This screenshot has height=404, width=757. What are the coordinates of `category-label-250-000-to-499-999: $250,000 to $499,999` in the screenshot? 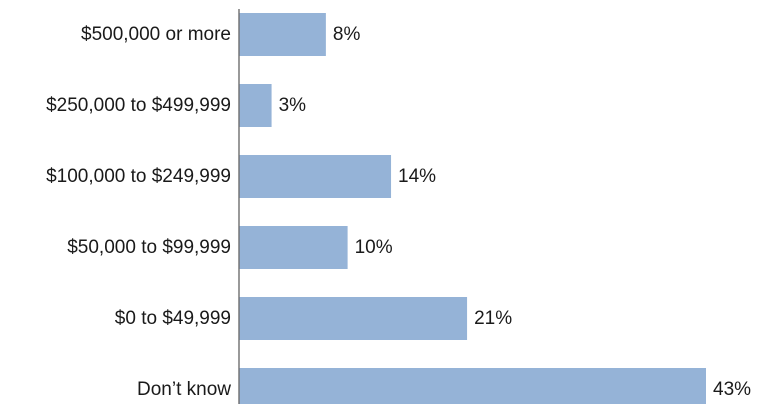 It's located at (138, 105).